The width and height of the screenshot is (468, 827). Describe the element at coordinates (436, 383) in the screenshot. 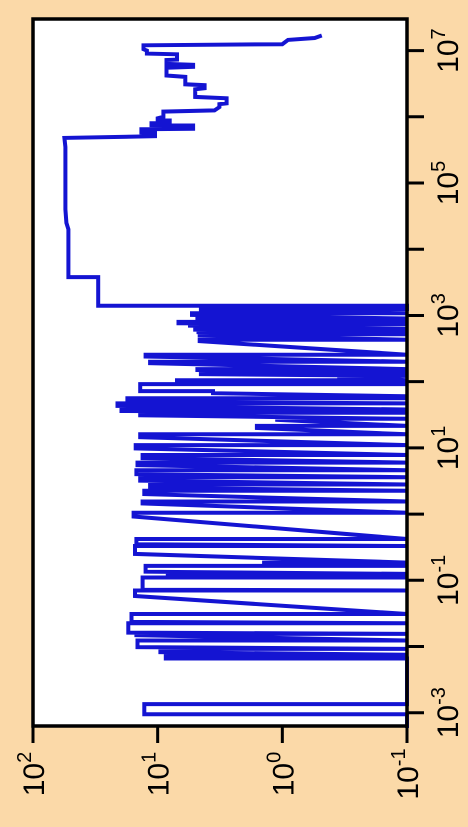

I see `x-axis: 10-3 10-1 101 103 105 107` at that location.